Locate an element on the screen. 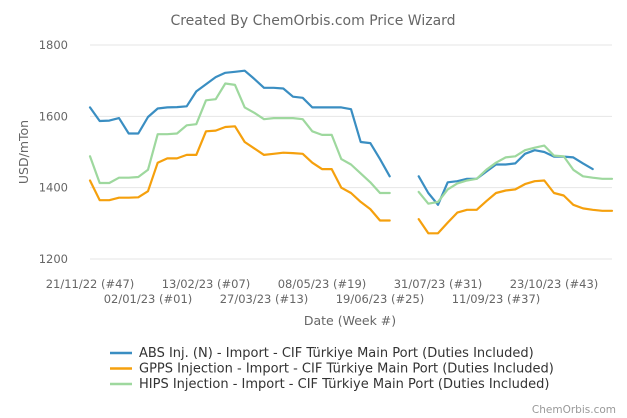 This screenshot has height=418, width=627. y-tick-label: 1600 is located at coordinates (53, 116).